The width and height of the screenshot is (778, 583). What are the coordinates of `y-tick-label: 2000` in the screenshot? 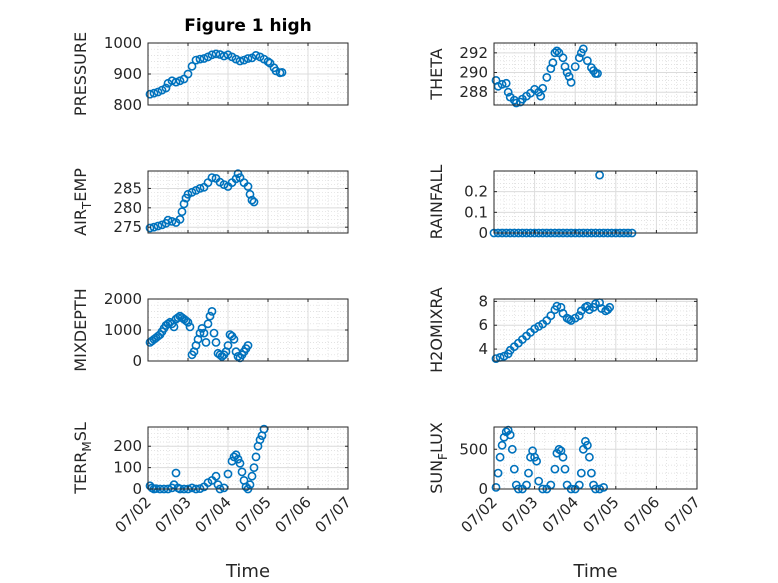 It's located at (123, 299).